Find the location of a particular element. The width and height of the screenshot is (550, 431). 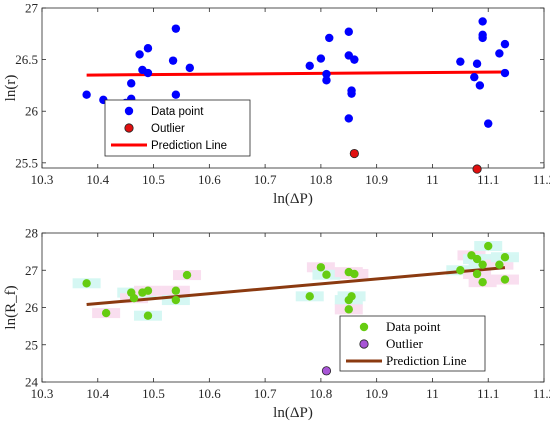

y-tick-label: 25.5 is located at coordinates (26, 162).